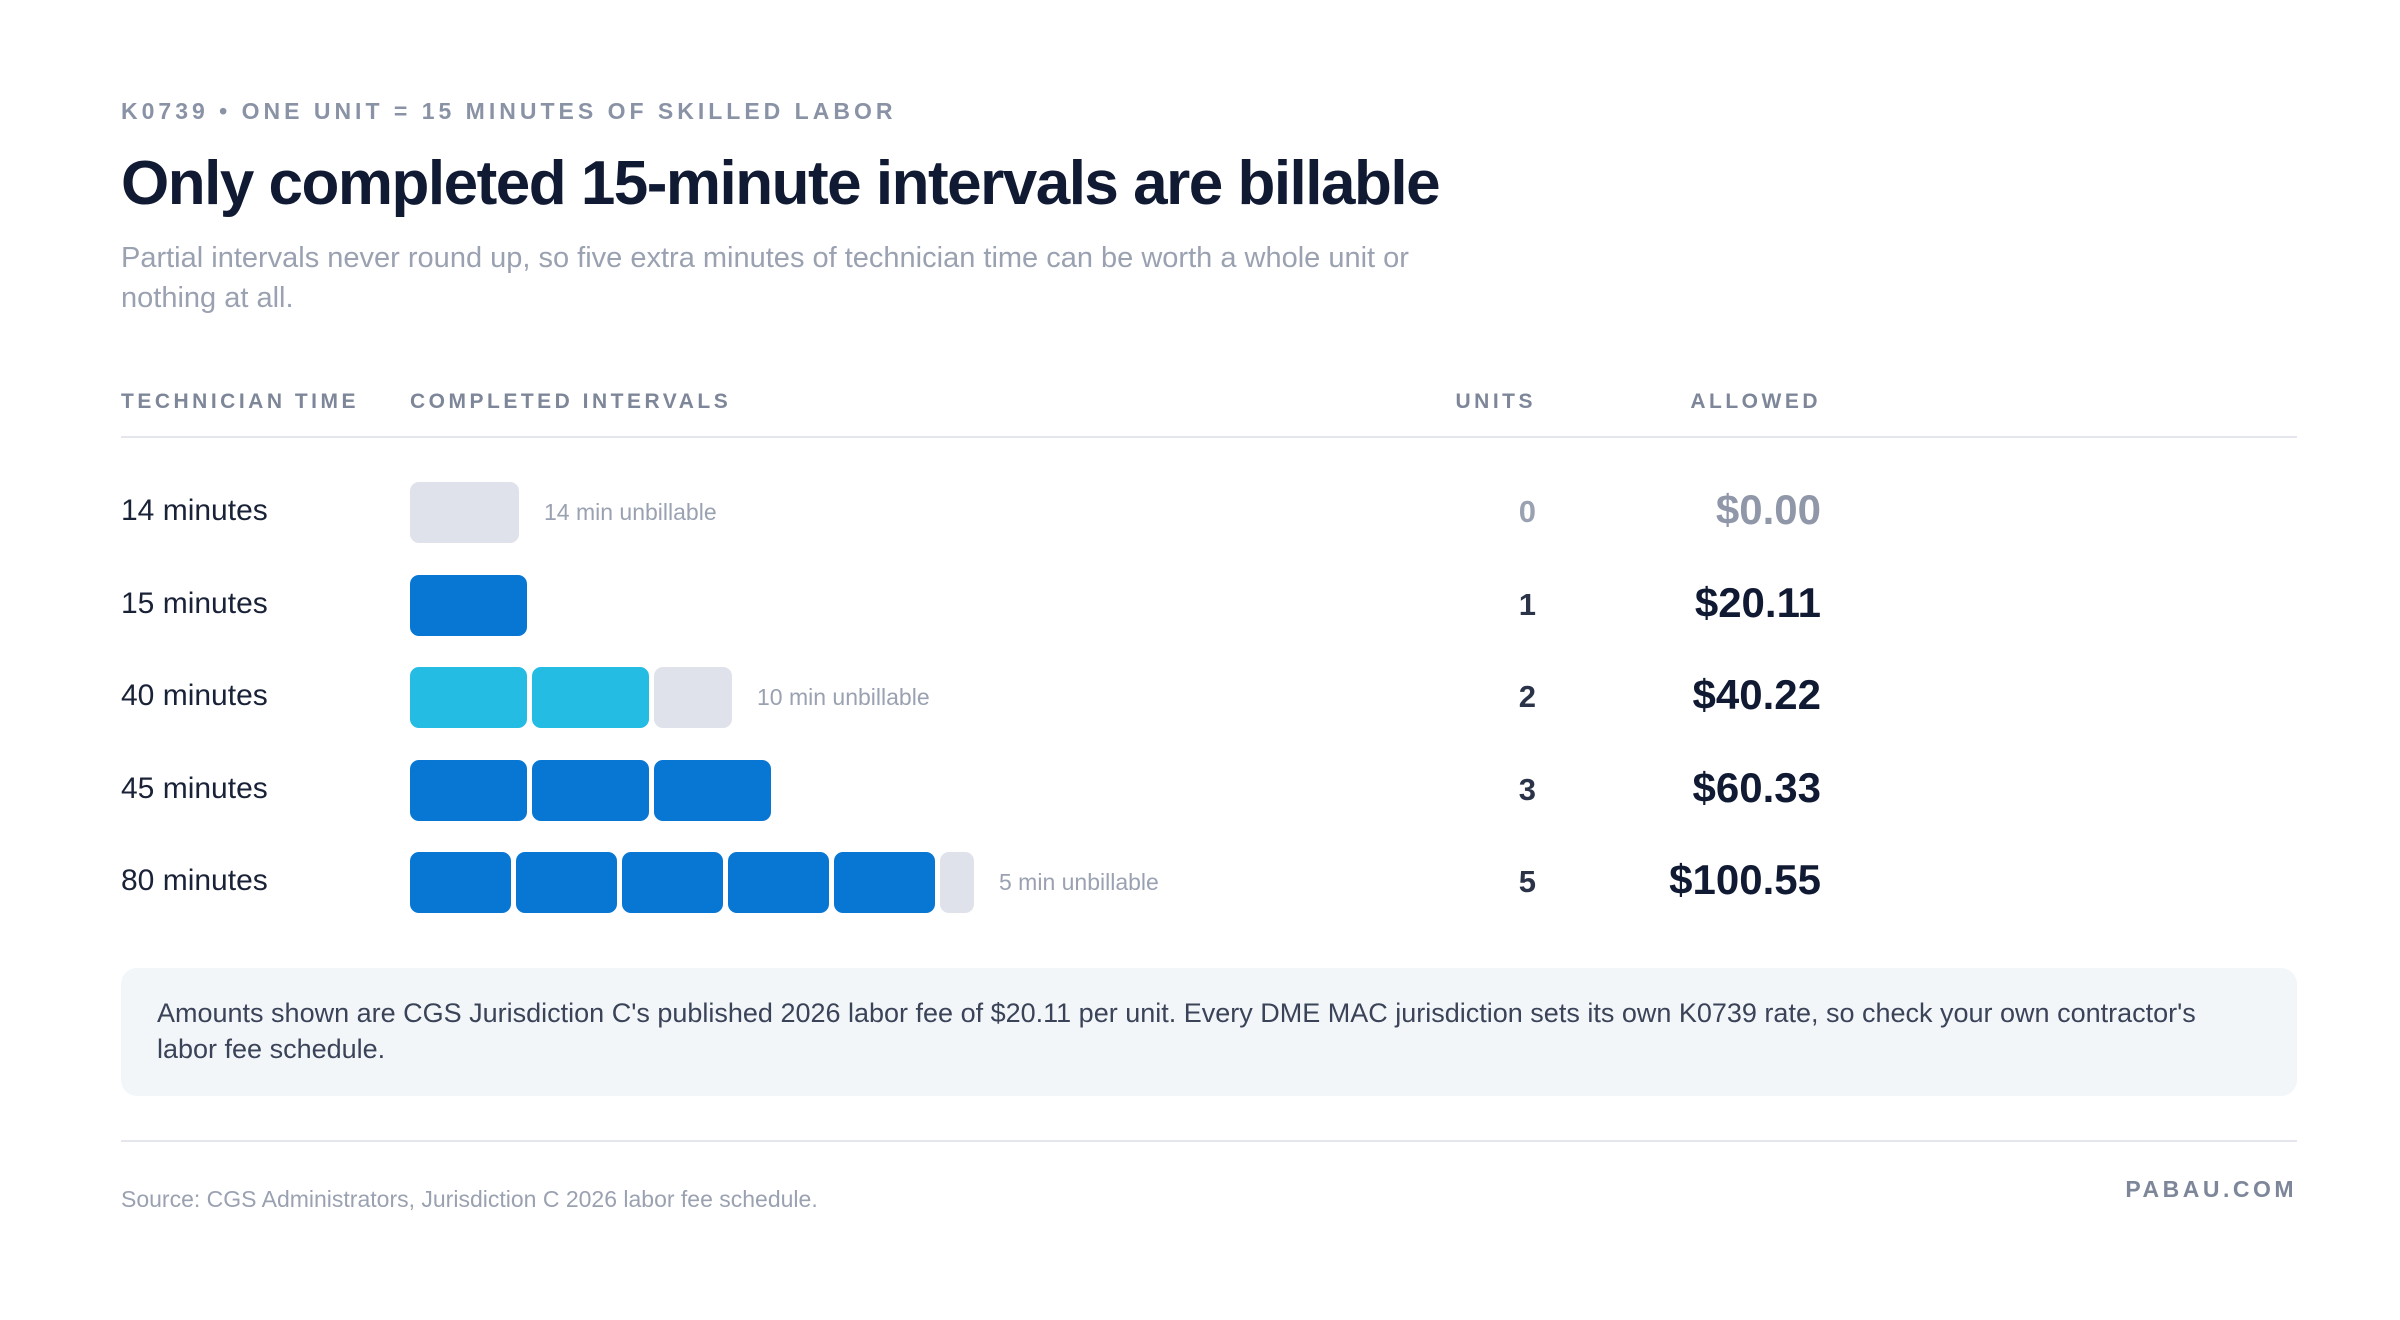 This screenshot has height=1320, width=2400. I want to click on header-divider, so click(1209, 437).